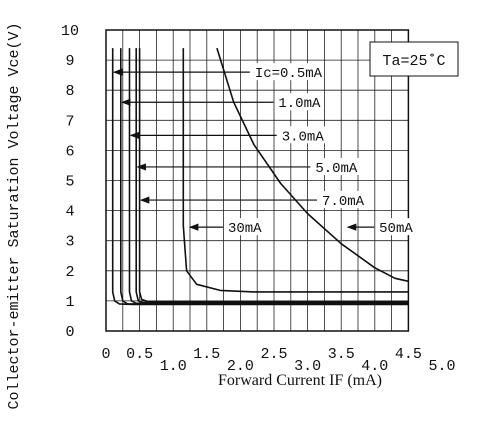 This screenshot has height=441, width=492. What do you see at coordinates (240, 366) in the screenshot?
I see `x-tick-label: 2.0` at bounding box center [240, 366].